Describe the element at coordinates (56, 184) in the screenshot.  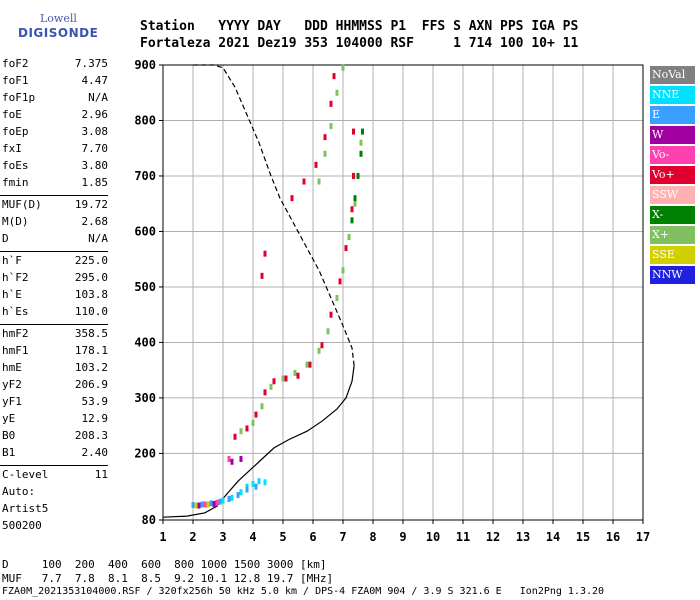
I see `param-row: fmin 1.85` at that location.